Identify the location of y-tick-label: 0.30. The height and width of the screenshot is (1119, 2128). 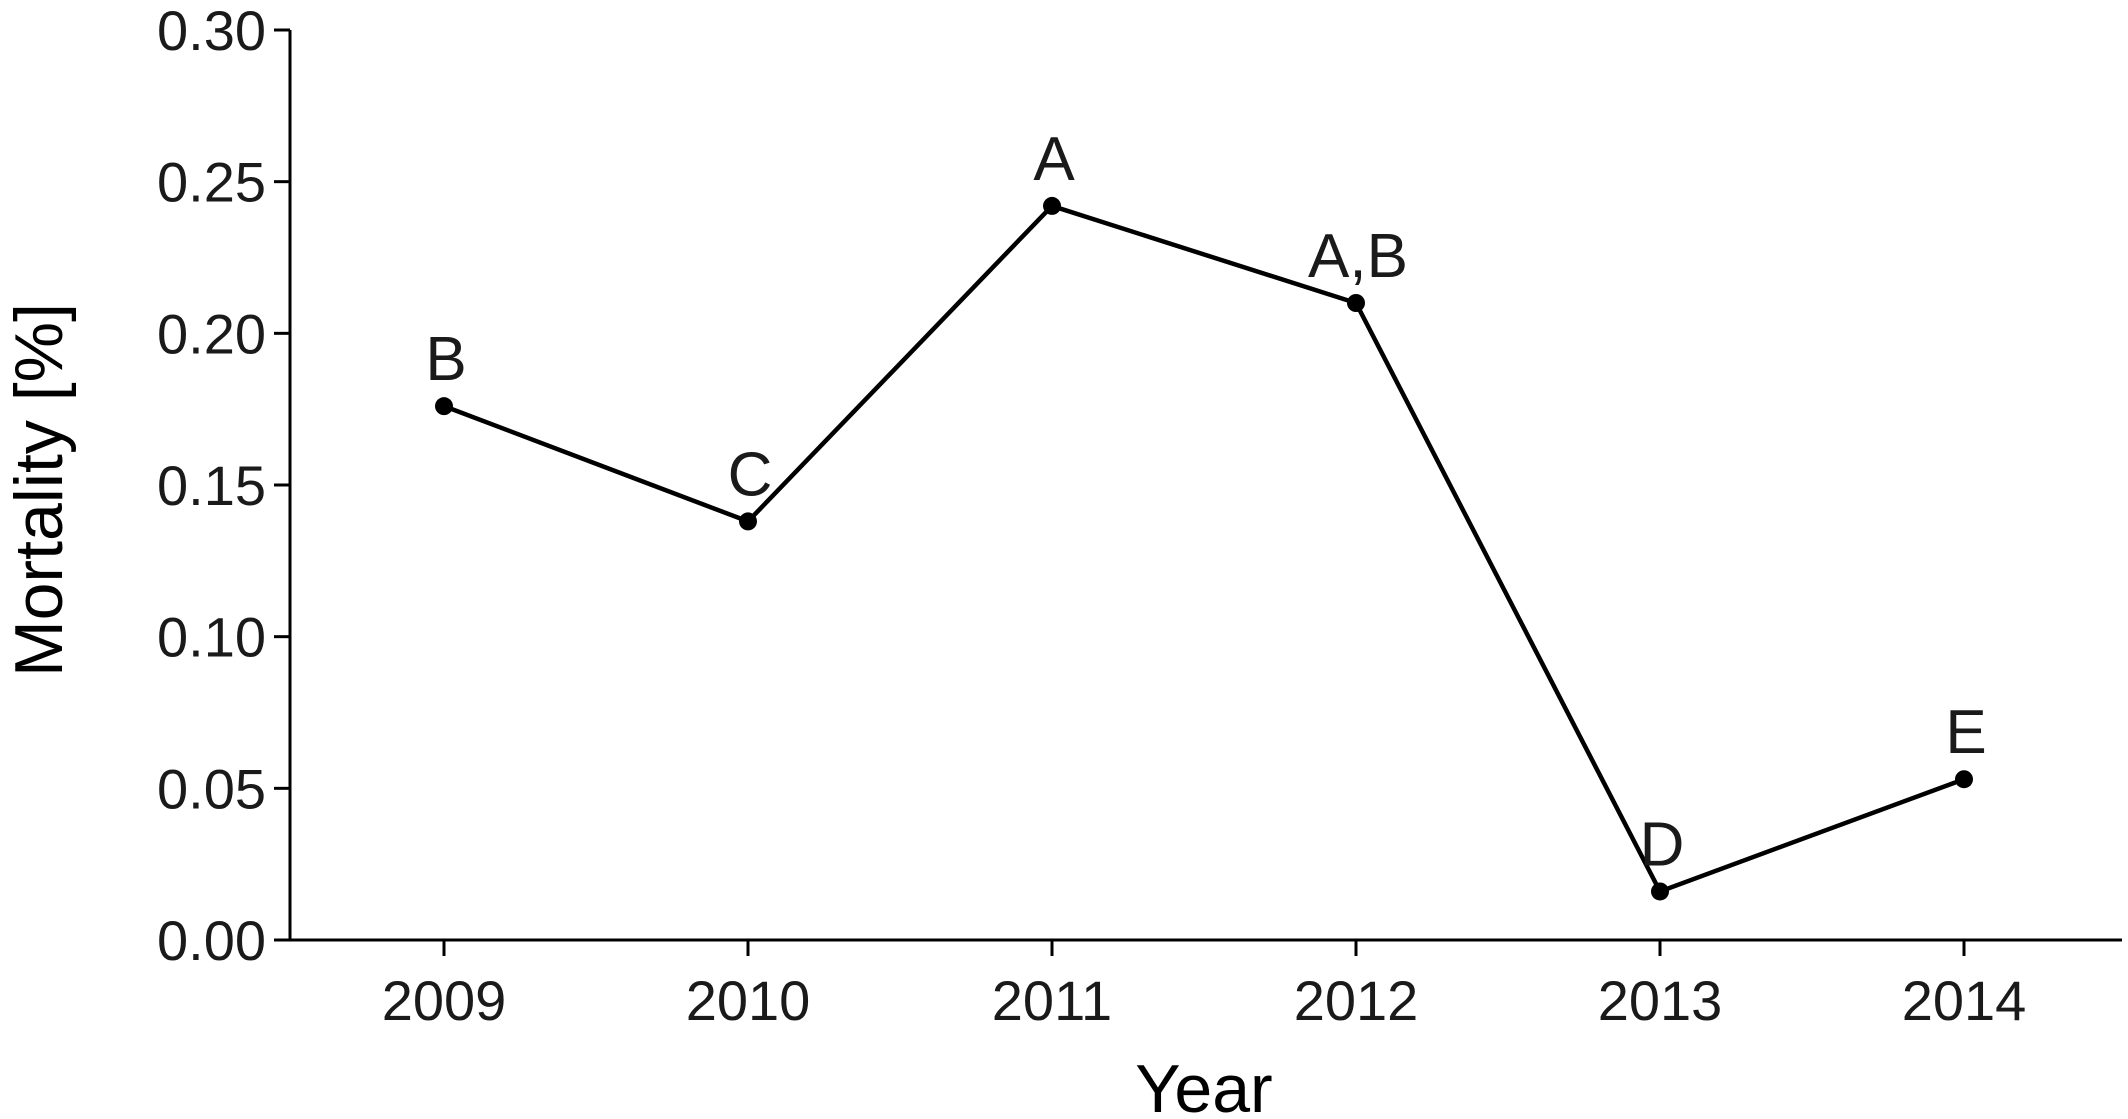
(211, 31).